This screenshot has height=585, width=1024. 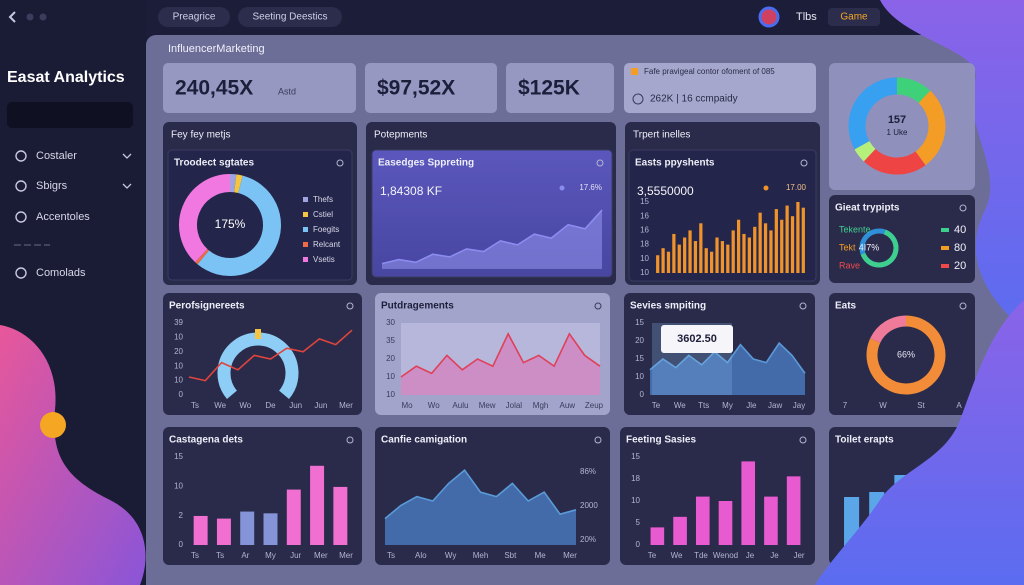 What do you see at coordinates (960, 266) in the screenshot?
I see `legend-value: 20` at bounding box center [960, 266].